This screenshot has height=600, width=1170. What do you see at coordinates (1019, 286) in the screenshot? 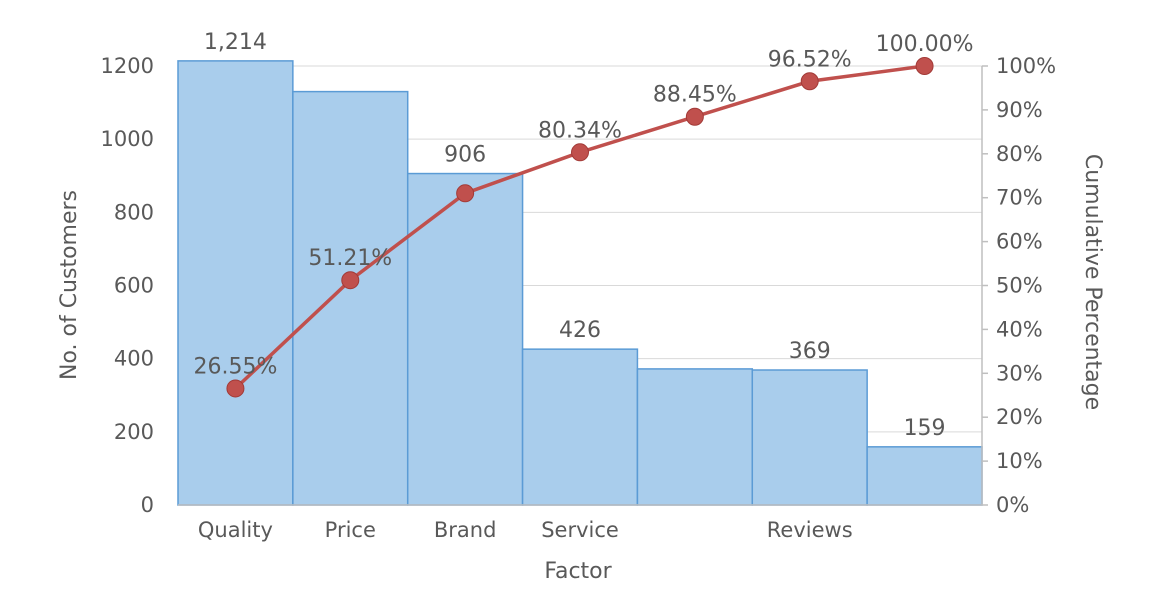
I see `y2-tick-label: 50%` at bounding box center [1019, 286].